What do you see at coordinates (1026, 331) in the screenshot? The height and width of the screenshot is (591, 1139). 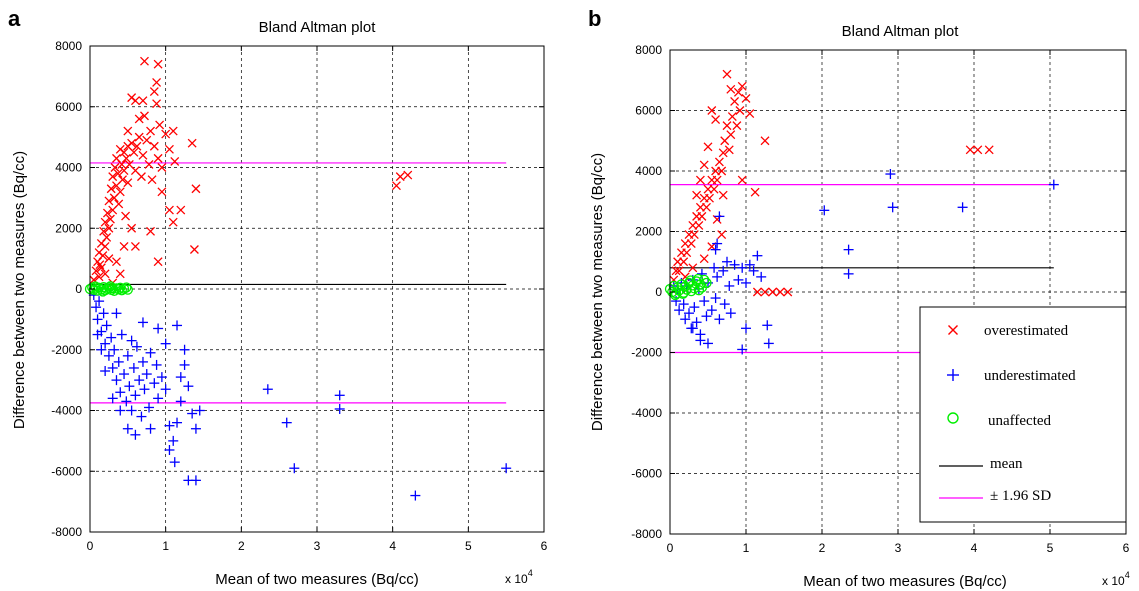 I see `legend-label-overestimated: overestimated` at bounding box center [1026, 331].